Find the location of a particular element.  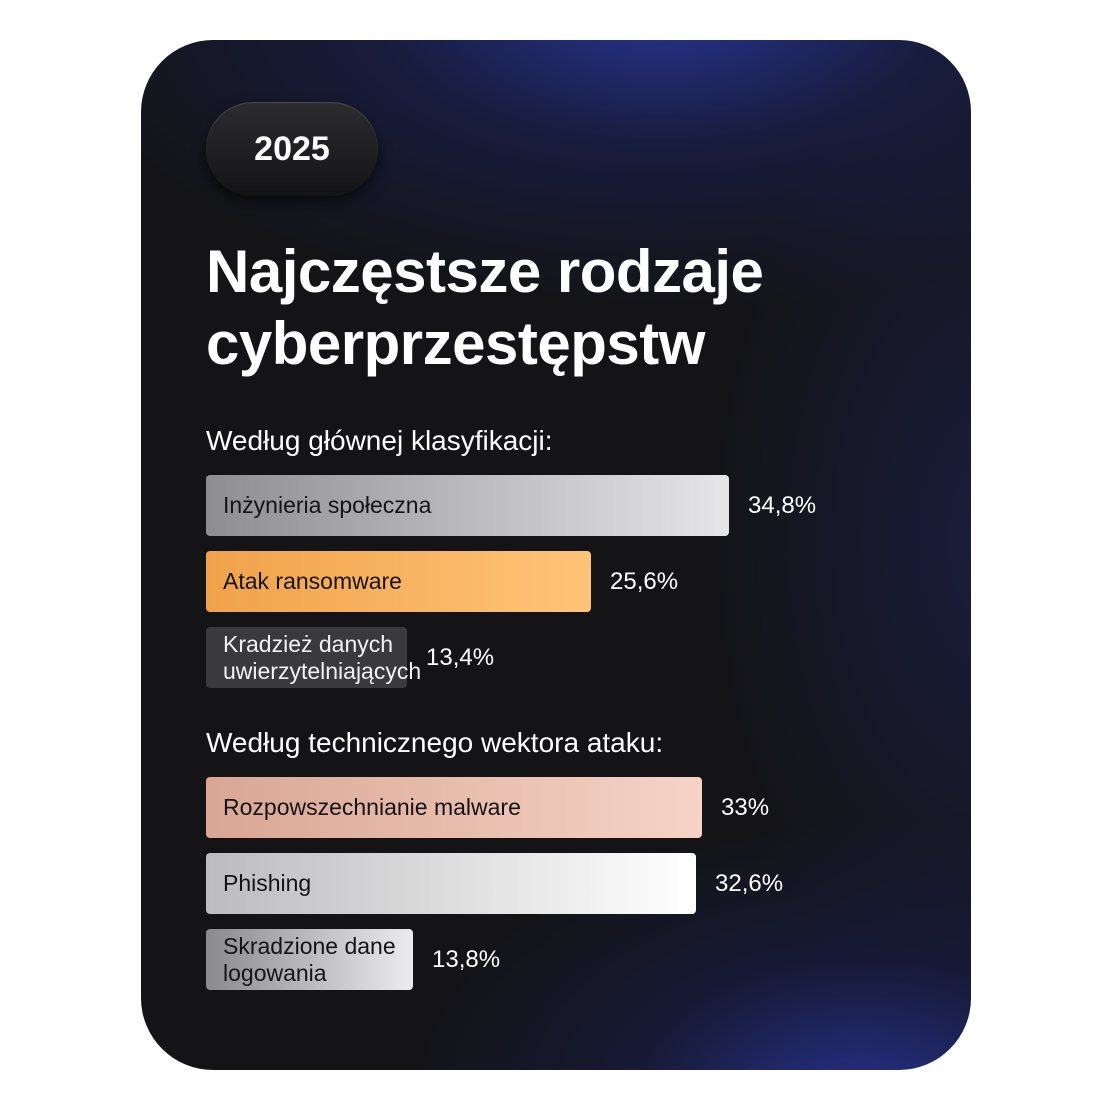

value-label: 13,4% is located at coordinates (460, 657).